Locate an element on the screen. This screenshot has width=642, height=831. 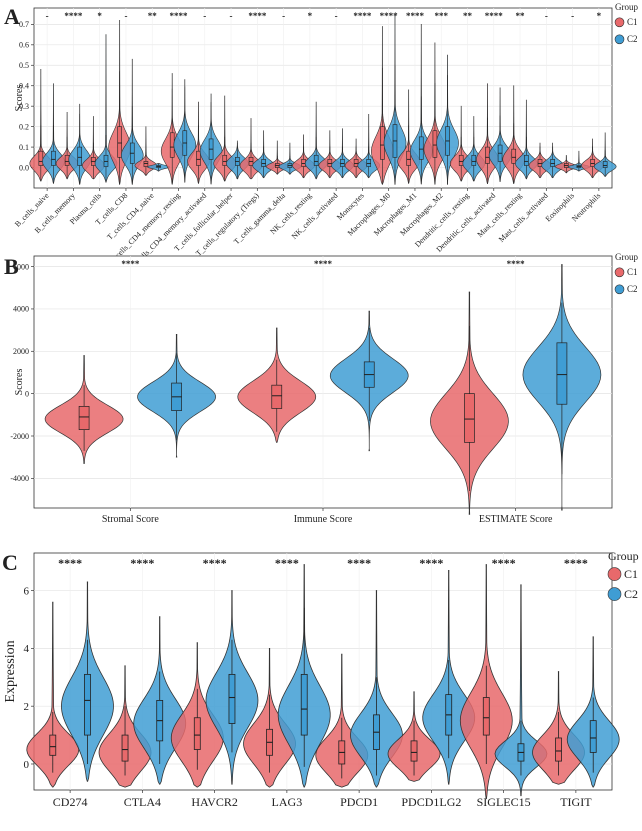
legend-C: Group C1 C2 is located at coordinates (623, 575).